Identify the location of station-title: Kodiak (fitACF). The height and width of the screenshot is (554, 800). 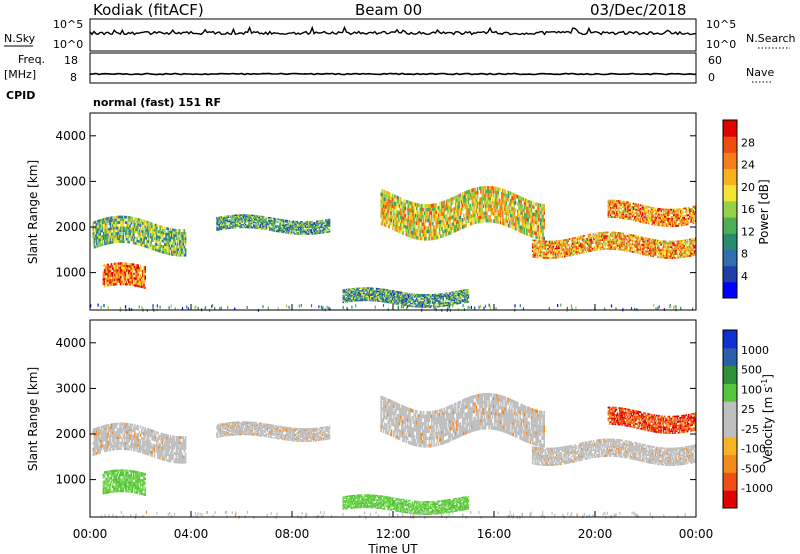
(148, 10).